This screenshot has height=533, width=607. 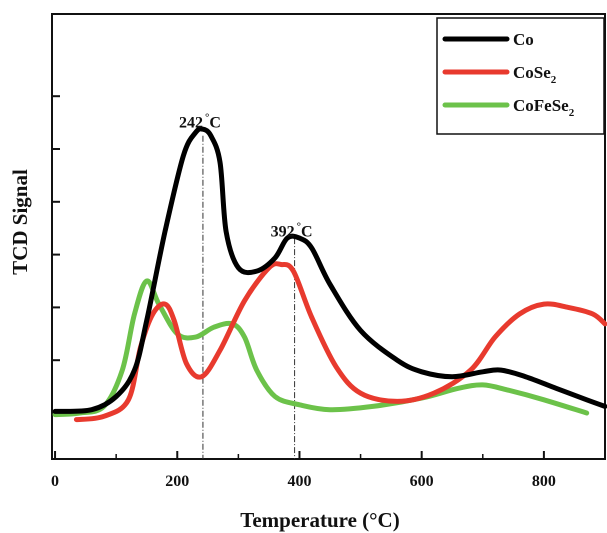 I want to click on legend-label-text: CoSe, so click(x=532, y=72).